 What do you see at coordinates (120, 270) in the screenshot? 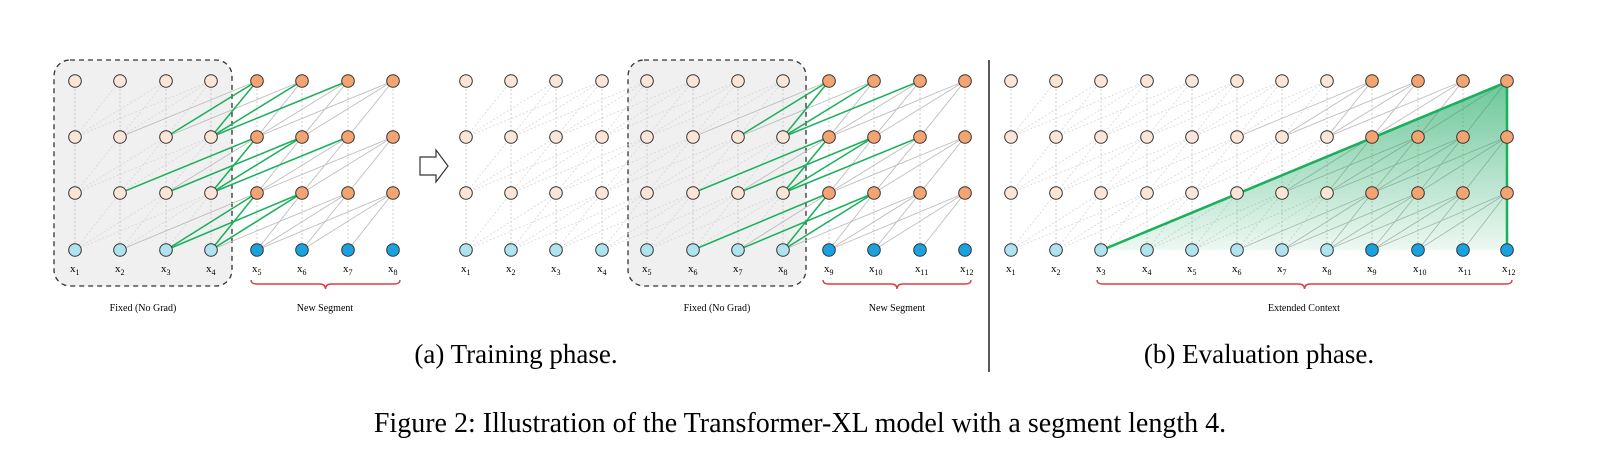
I see `token-label: x2` at bounding box center [120, 270].